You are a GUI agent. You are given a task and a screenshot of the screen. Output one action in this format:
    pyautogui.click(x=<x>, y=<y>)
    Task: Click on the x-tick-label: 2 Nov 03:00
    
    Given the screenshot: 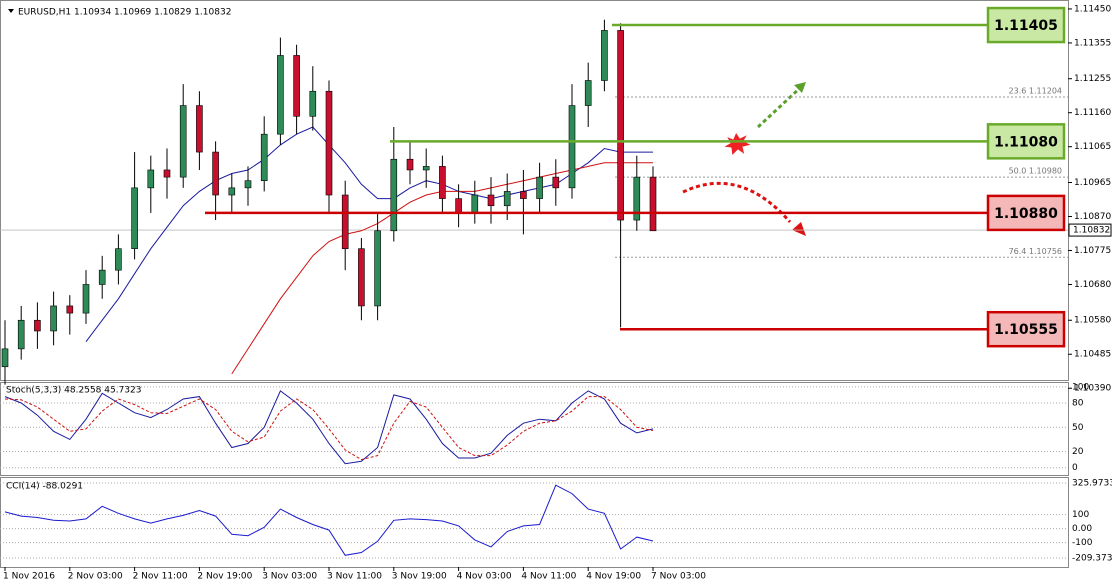 What is the action you would take?
    pyautogui.click(x=95, y=577)
    